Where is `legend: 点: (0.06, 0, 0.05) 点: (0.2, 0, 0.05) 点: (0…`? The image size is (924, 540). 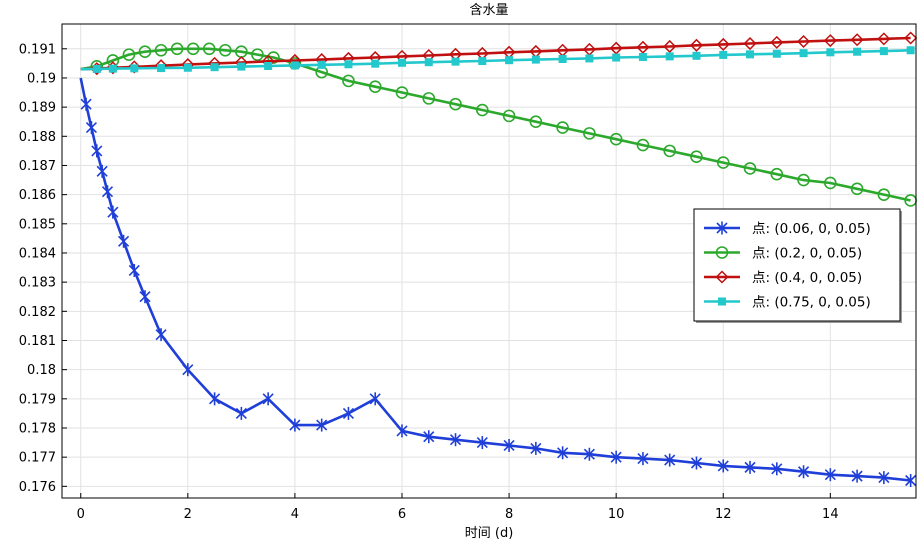 legend: 点: (0.06, 0, 0.05) 点: (0.2, 0, 0.05) 点: (0… is located at coordinates (797, 265).